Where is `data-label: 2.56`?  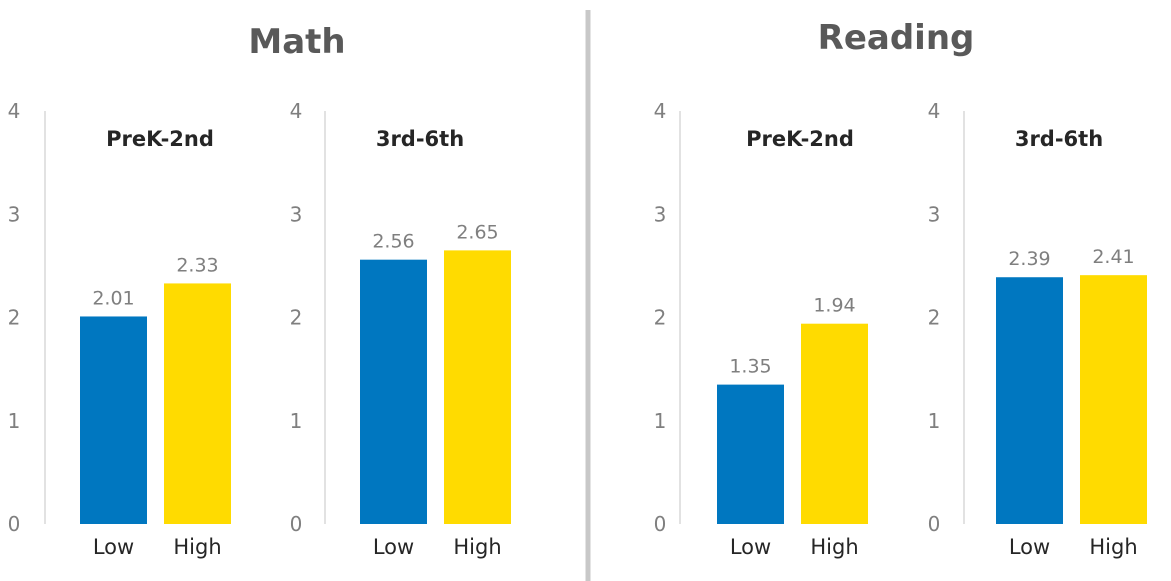
data-label: 2.56 is located at coordinates (393, 242).